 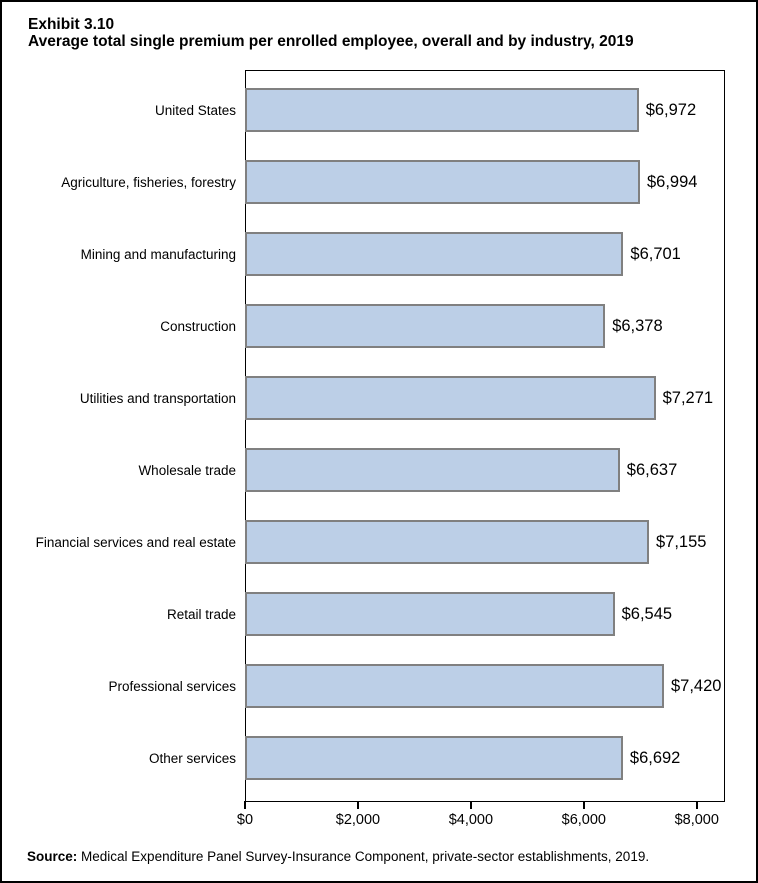 I want to click on exhibit-number: Exhibit 3.10, so click(x=71, y=24).